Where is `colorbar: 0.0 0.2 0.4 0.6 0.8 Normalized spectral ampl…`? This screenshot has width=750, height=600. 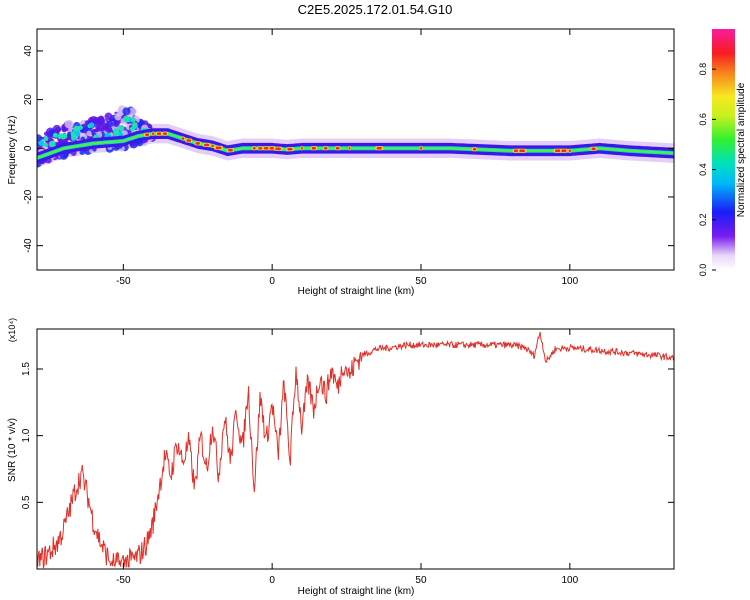
colorbar: 0.0 0.2 0.4 0.6 0.8 Normalized spectral ampl… is located at coordinates (722, 152).